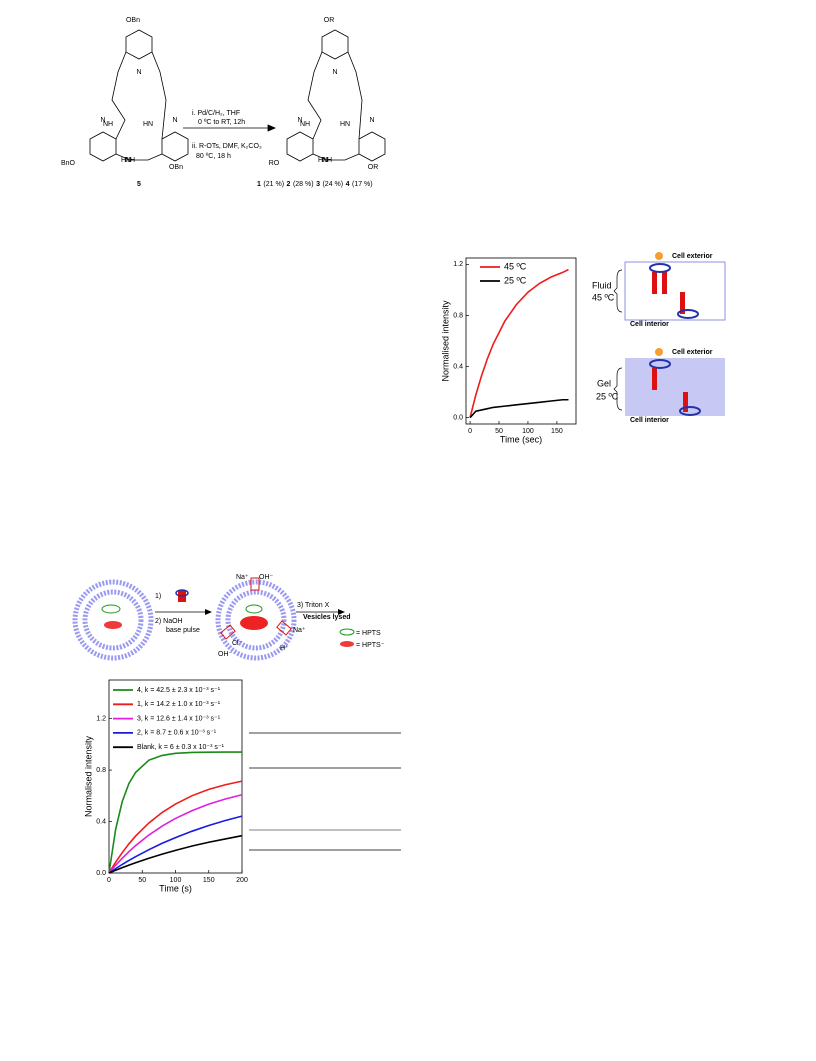 The width and height of the screenshot is (816, 1061). I want to click on label: ii. R-OTs, DMF, K₂CO₃, so click(227, 146).